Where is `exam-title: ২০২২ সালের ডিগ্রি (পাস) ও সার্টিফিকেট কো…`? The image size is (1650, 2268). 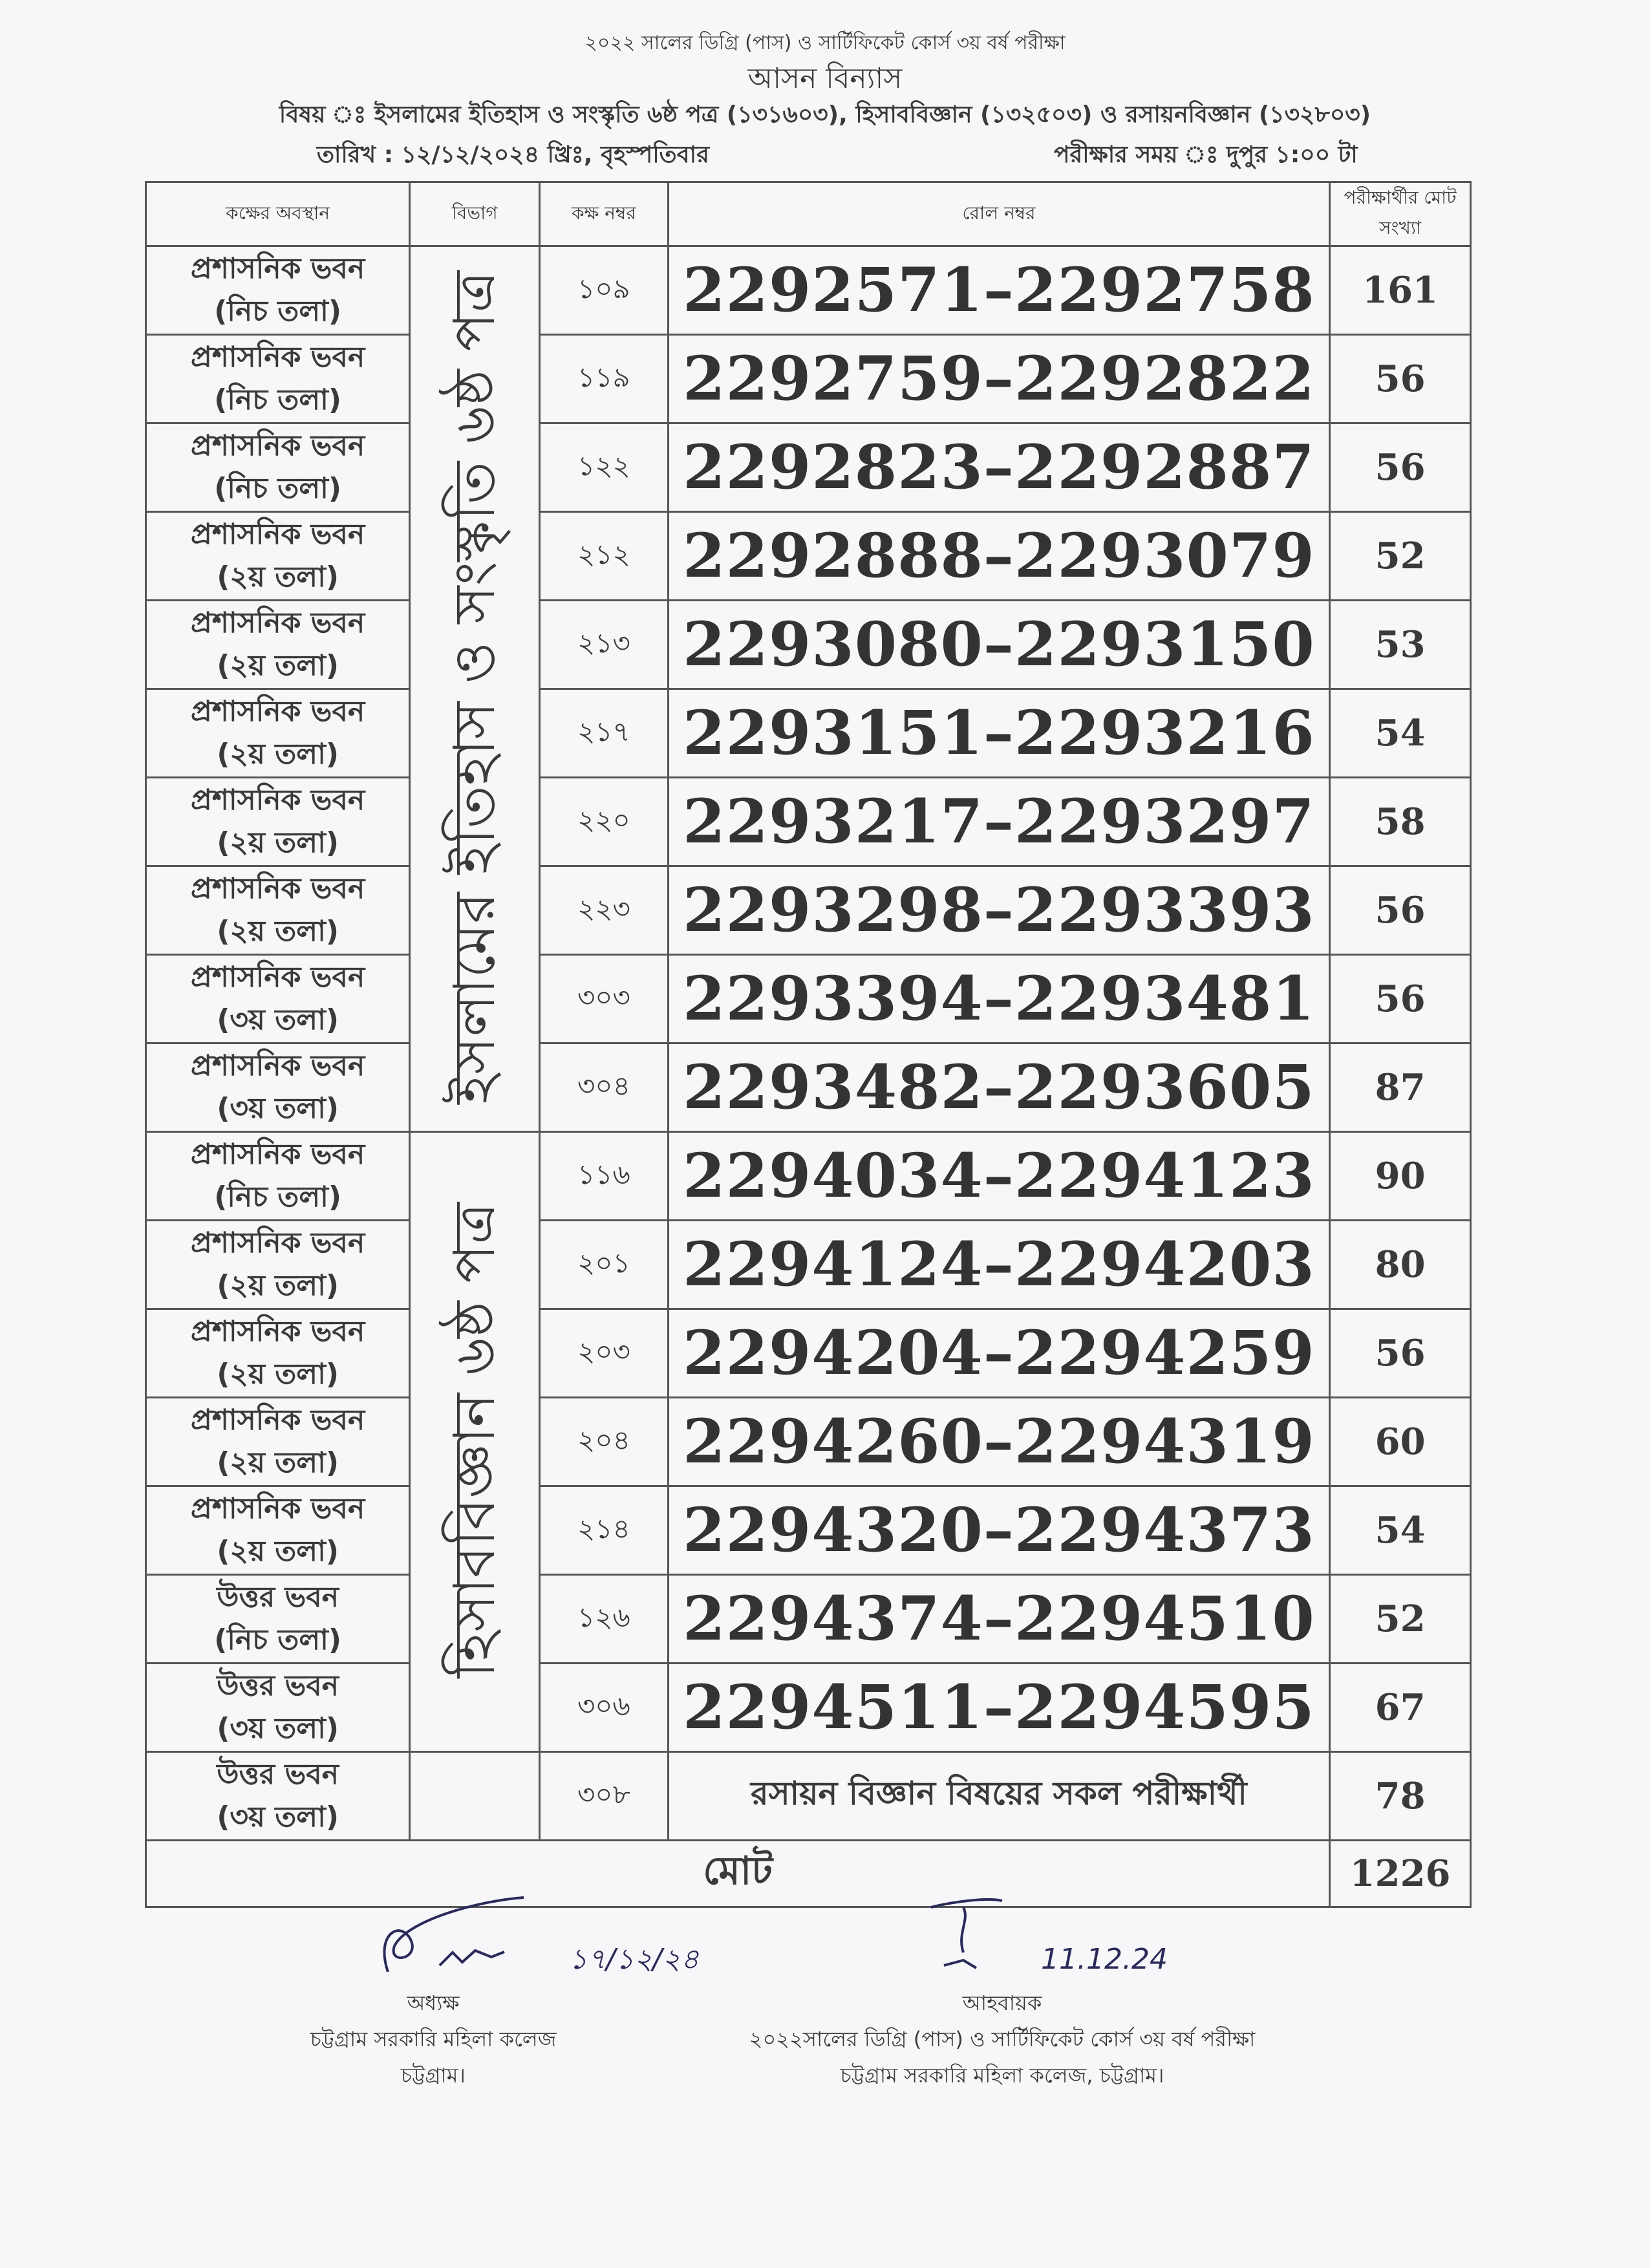
exam-title: ২০২২ সালের ডিগ্রি (পাস) ও সার্টিফিকেট কো… is located at coordinates (825, 43).